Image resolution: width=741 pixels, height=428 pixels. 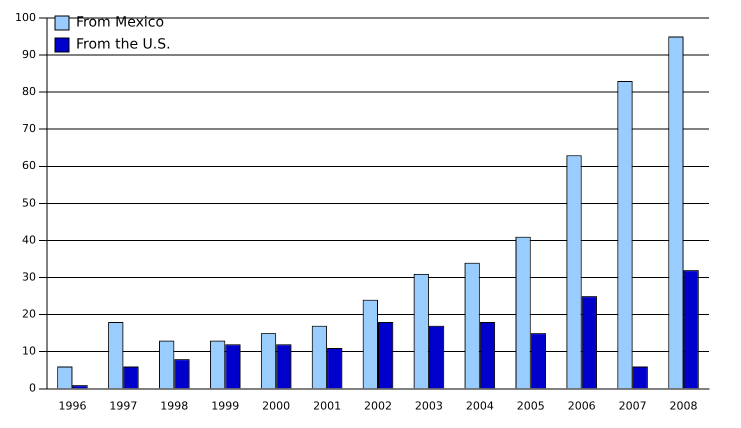 I want to click on x-tick-label: 2006, so click(x=582, y=405).